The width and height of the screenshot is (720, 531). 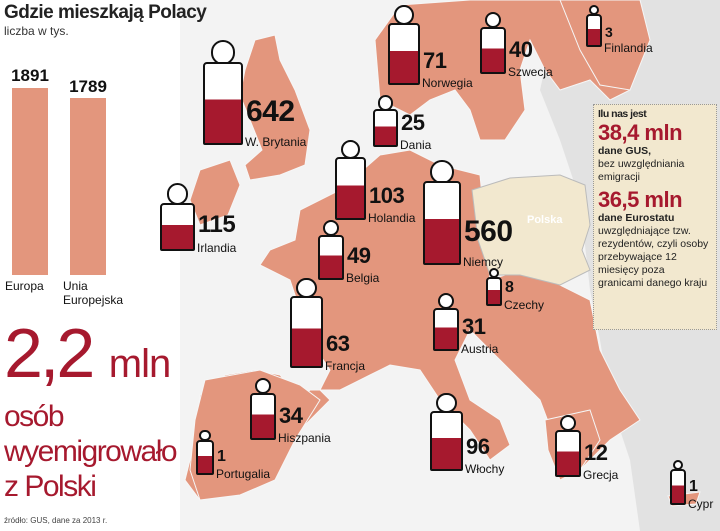 I want to click on country-value: 63, so click(x=338, y=343).